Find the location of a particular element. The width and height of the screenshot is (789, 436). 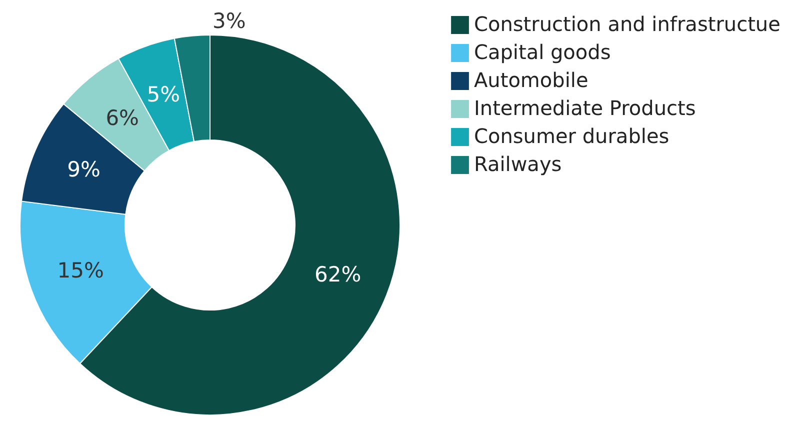

data-label: 62% is located at coordinates (338, 274).